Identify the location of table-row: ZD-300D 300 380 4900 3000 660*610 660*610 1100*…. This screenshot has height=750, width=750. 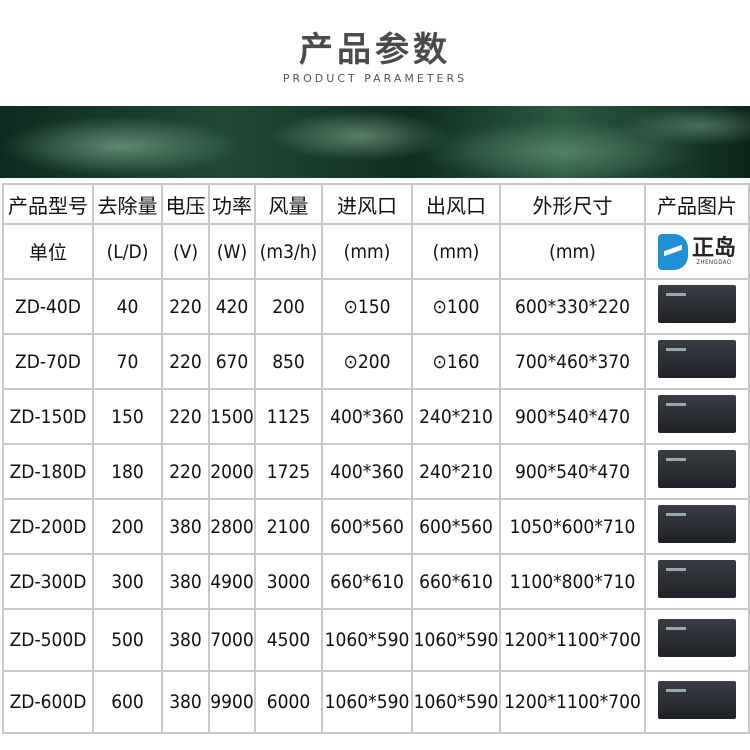
(376, 581).